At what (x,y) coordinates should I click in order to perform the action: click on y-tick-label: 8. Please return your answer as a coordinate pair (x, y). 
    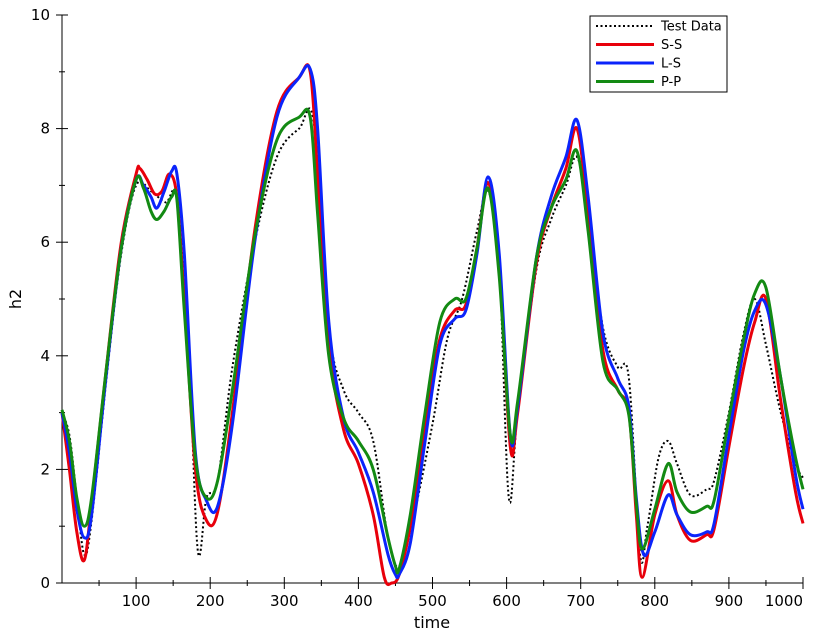
    Looking at the image, I should click on (45, 129).